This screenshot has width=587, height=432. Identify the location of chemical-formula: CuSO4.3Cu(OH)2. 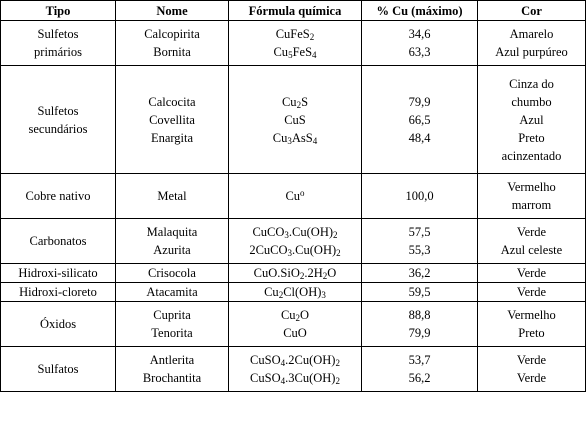
(295, 378).